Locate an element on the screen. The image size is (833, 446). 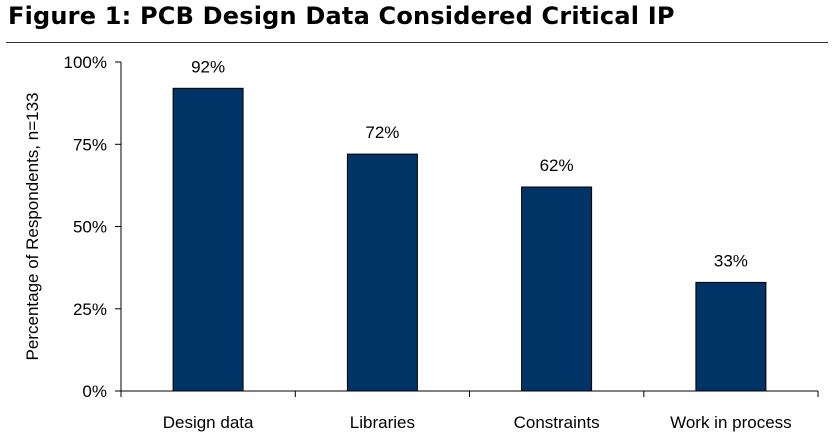
bar-work-in-process is located at coordinates (731, 336).